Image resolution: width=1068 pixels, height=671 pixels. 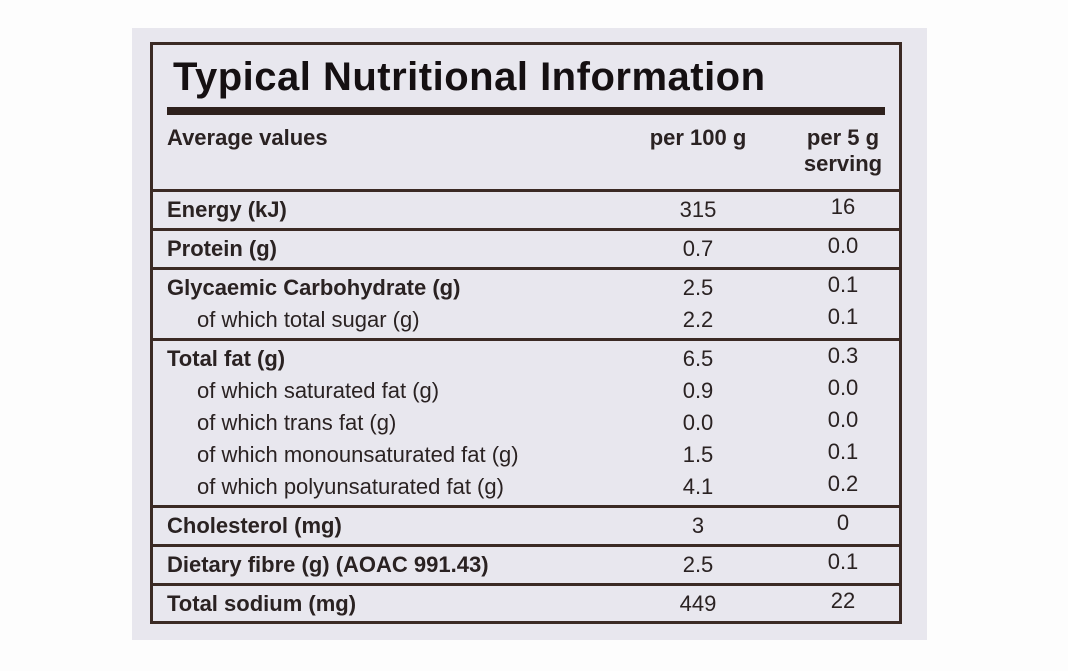 What do you see at coordinates (698, 486) in the screenshot?
I see `per-100g-value: 4.1` at bounding box center [698, 486].